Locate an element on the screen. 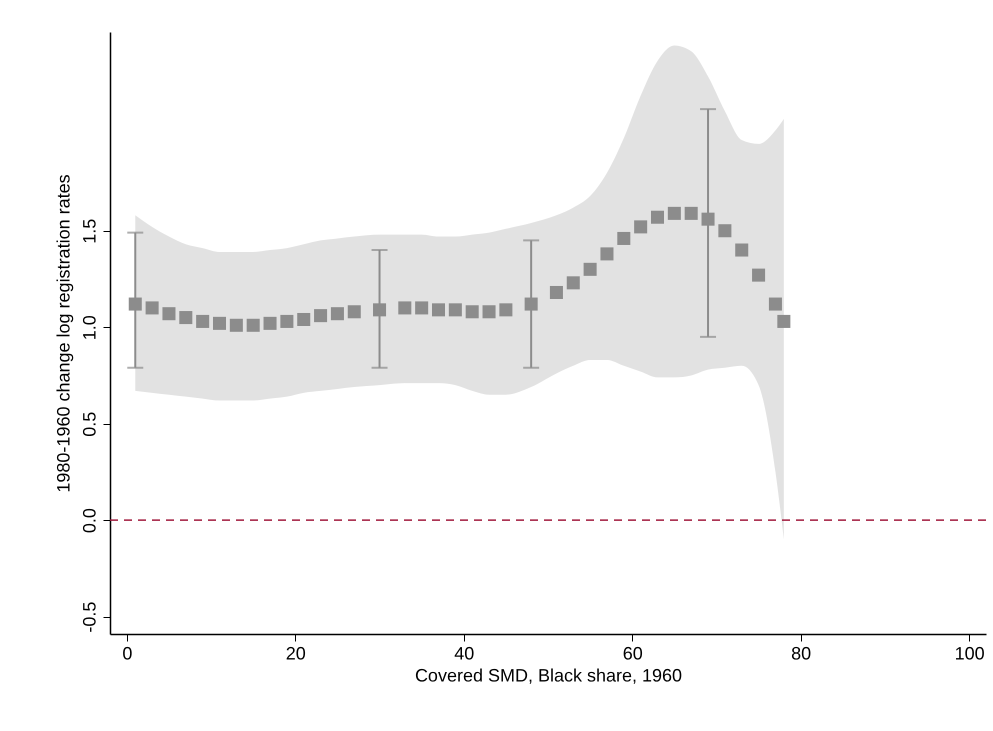 This screenshot has width=993, height=731. x-tick-label: 20 is located at coordinates (296, 654).